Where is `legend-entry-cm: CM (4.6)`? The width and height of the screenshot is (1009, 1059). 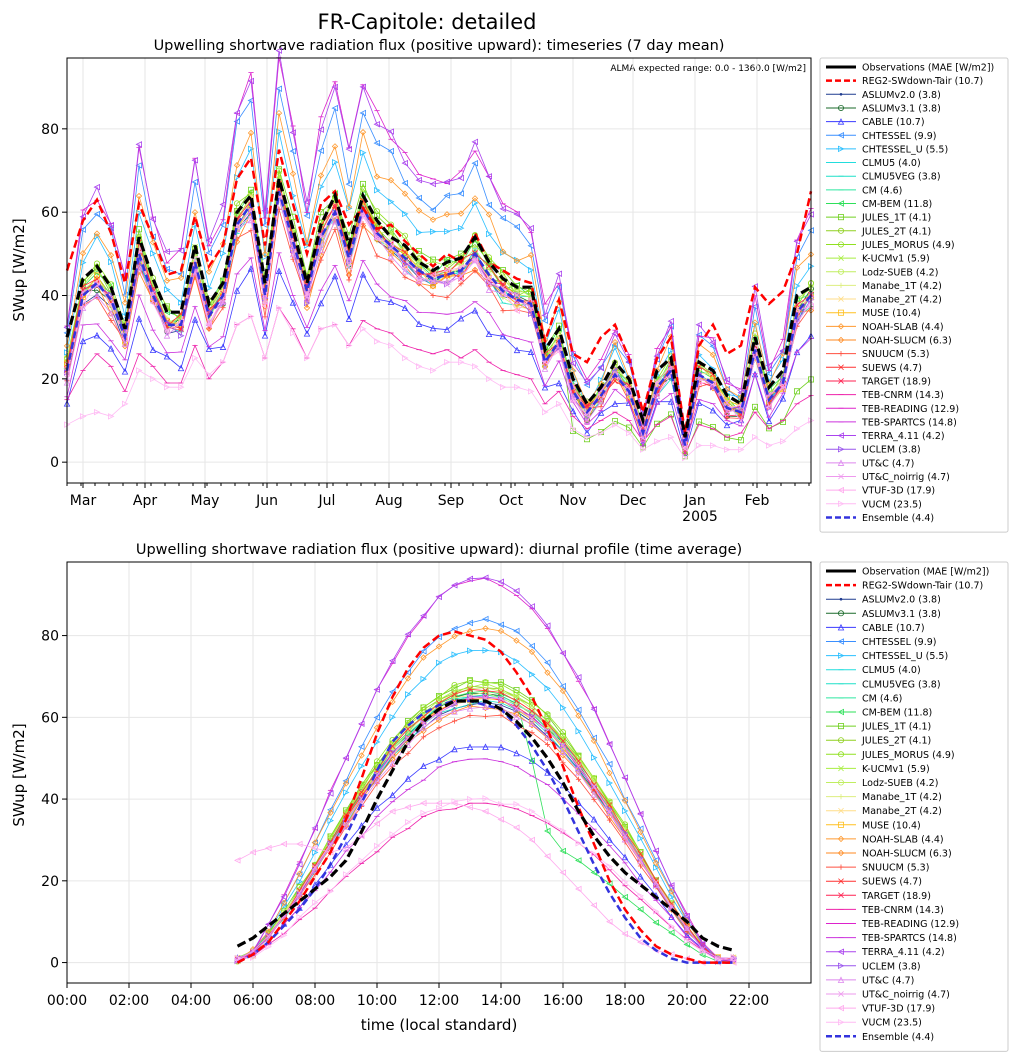
legend-entry-cm: CM (4.6) is located at coordinates (864, 698).